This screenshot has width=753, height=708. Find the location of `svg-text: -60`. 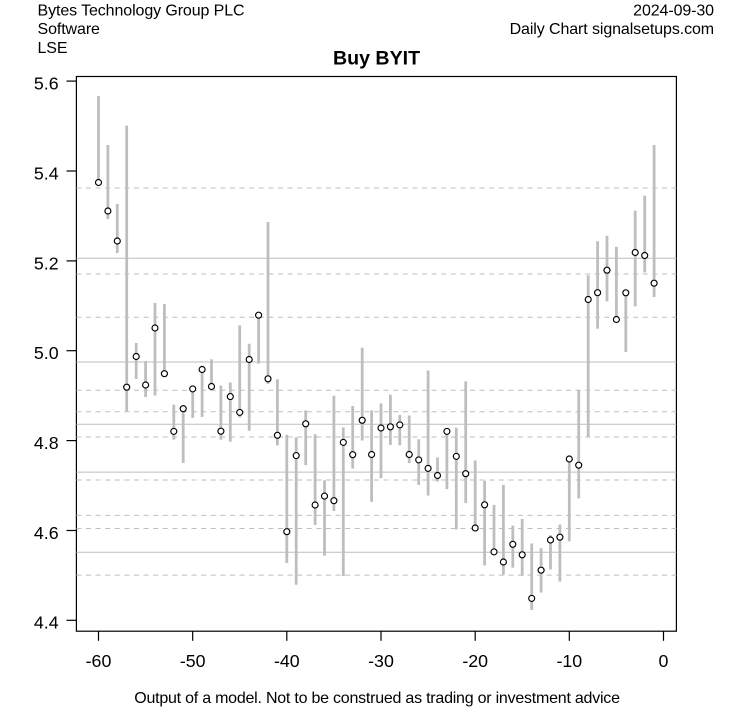

svg-text: -60 is located at coordinates (99, 661).